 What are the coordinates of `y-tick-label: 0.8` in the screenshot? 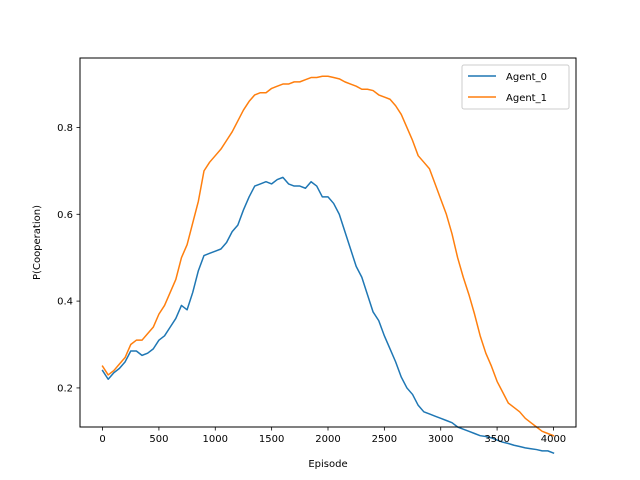 It's located at (65, 128).